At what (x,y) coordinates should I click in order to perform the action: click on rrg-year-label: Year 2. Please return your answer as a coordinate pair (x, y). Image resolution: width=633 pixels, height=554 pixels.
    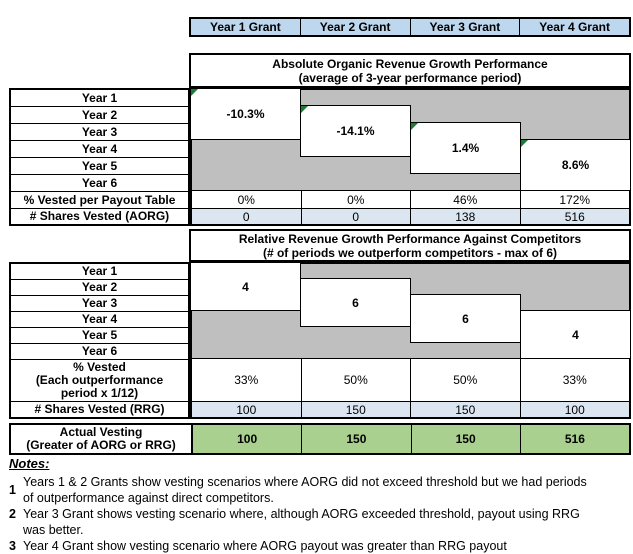
    Looking at the image, I should click on (99, 288).